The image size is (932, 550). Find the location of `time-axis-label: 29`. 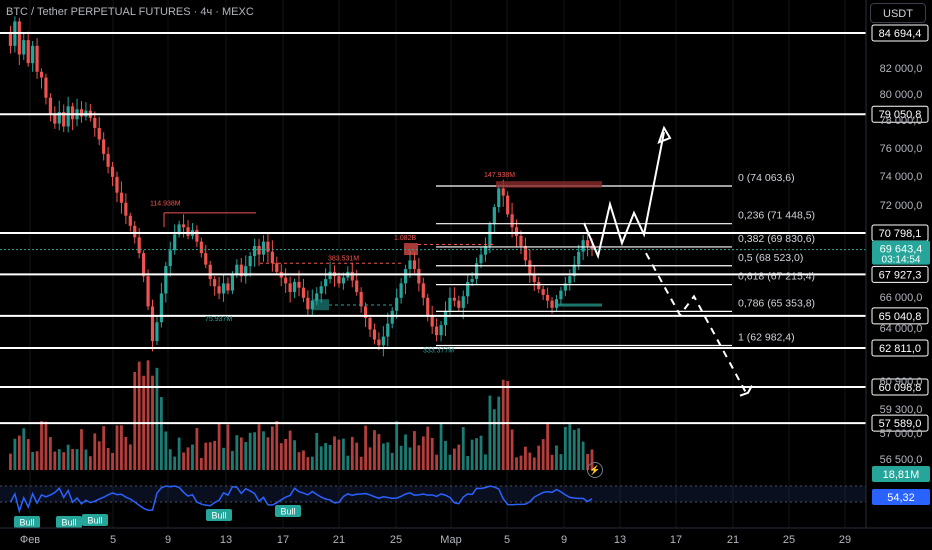

time-axis-label: 29 is located at coordinates (845, 540).